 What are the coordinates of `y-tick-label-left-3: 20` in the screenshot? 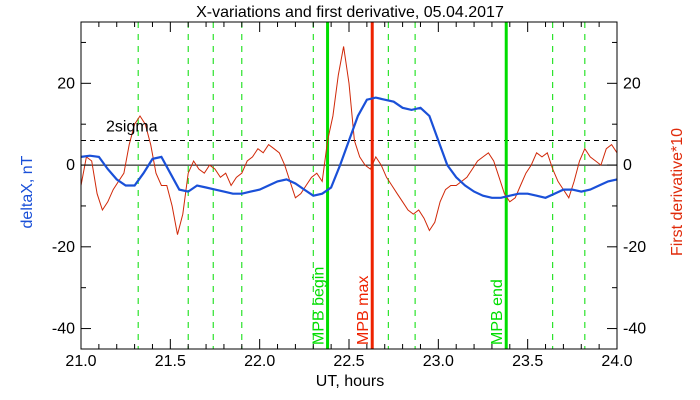 It's located at (66, 83).